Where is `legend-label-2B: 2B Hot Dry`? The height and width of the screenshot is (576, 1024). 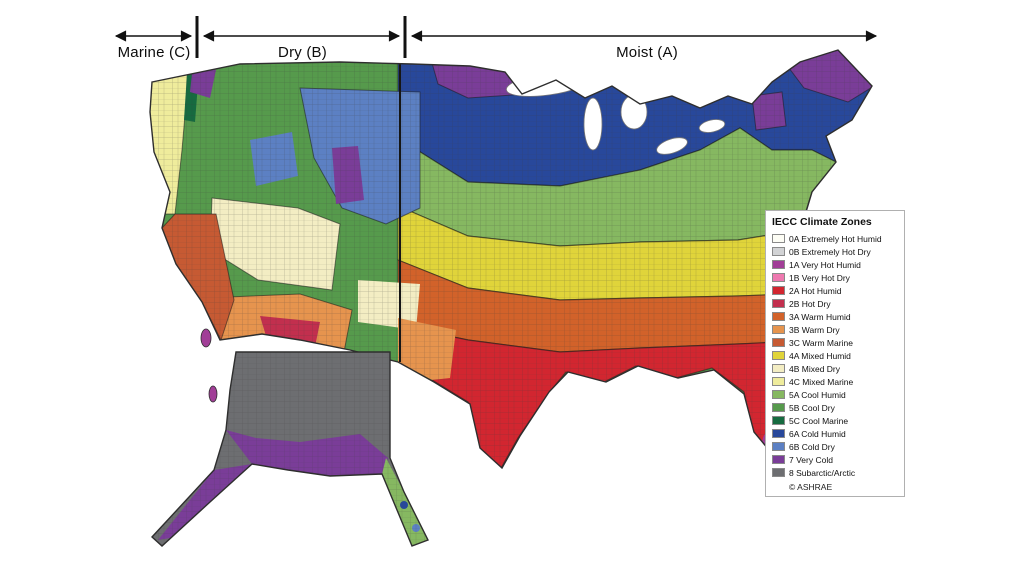
legend-label-2B: 2B Hot Dry is located at coordinates (810, 303).